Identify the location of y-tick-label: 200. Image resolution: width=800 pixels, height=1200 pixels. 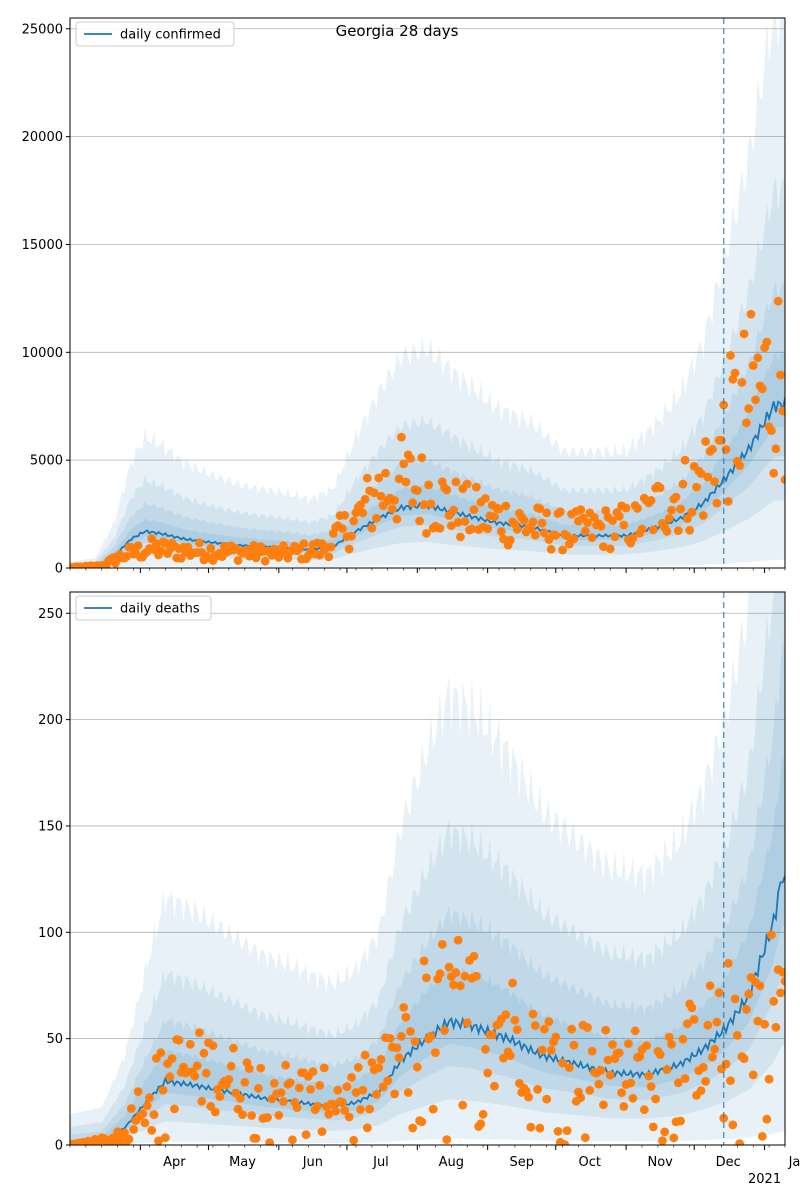
(50, 720).